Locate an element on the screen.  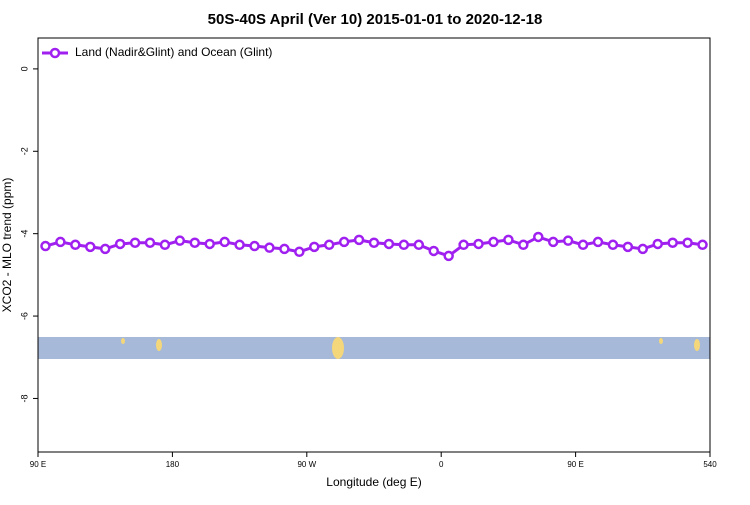
x-tick-label: 90 W is located at coordinates (306, 464).